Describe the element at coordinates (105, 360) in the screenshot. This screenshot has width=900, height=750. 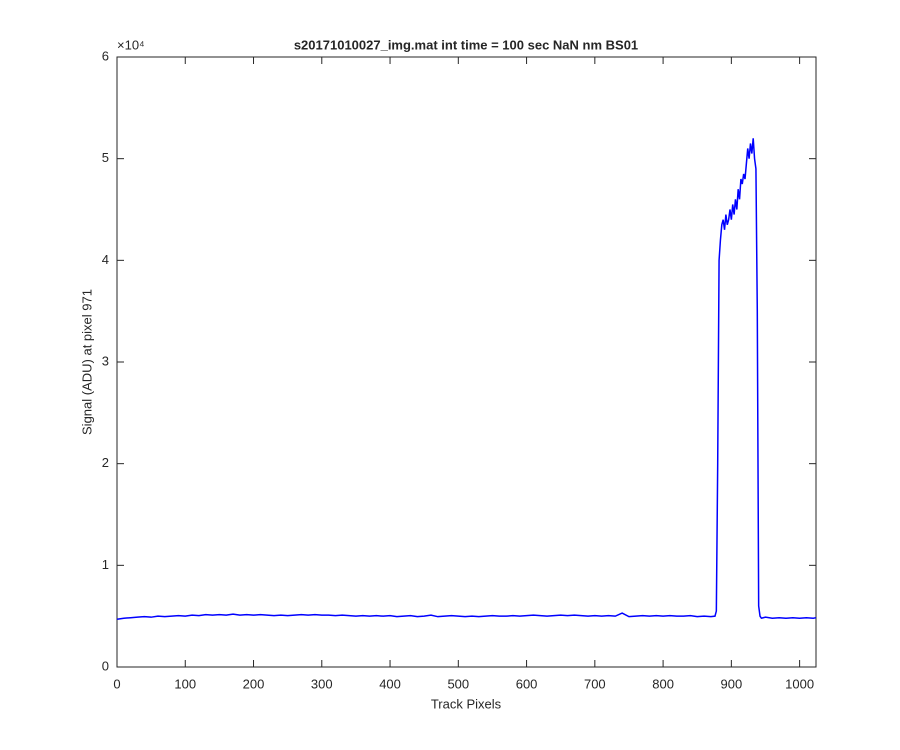
I see `y-tick-label: 3` at that location.